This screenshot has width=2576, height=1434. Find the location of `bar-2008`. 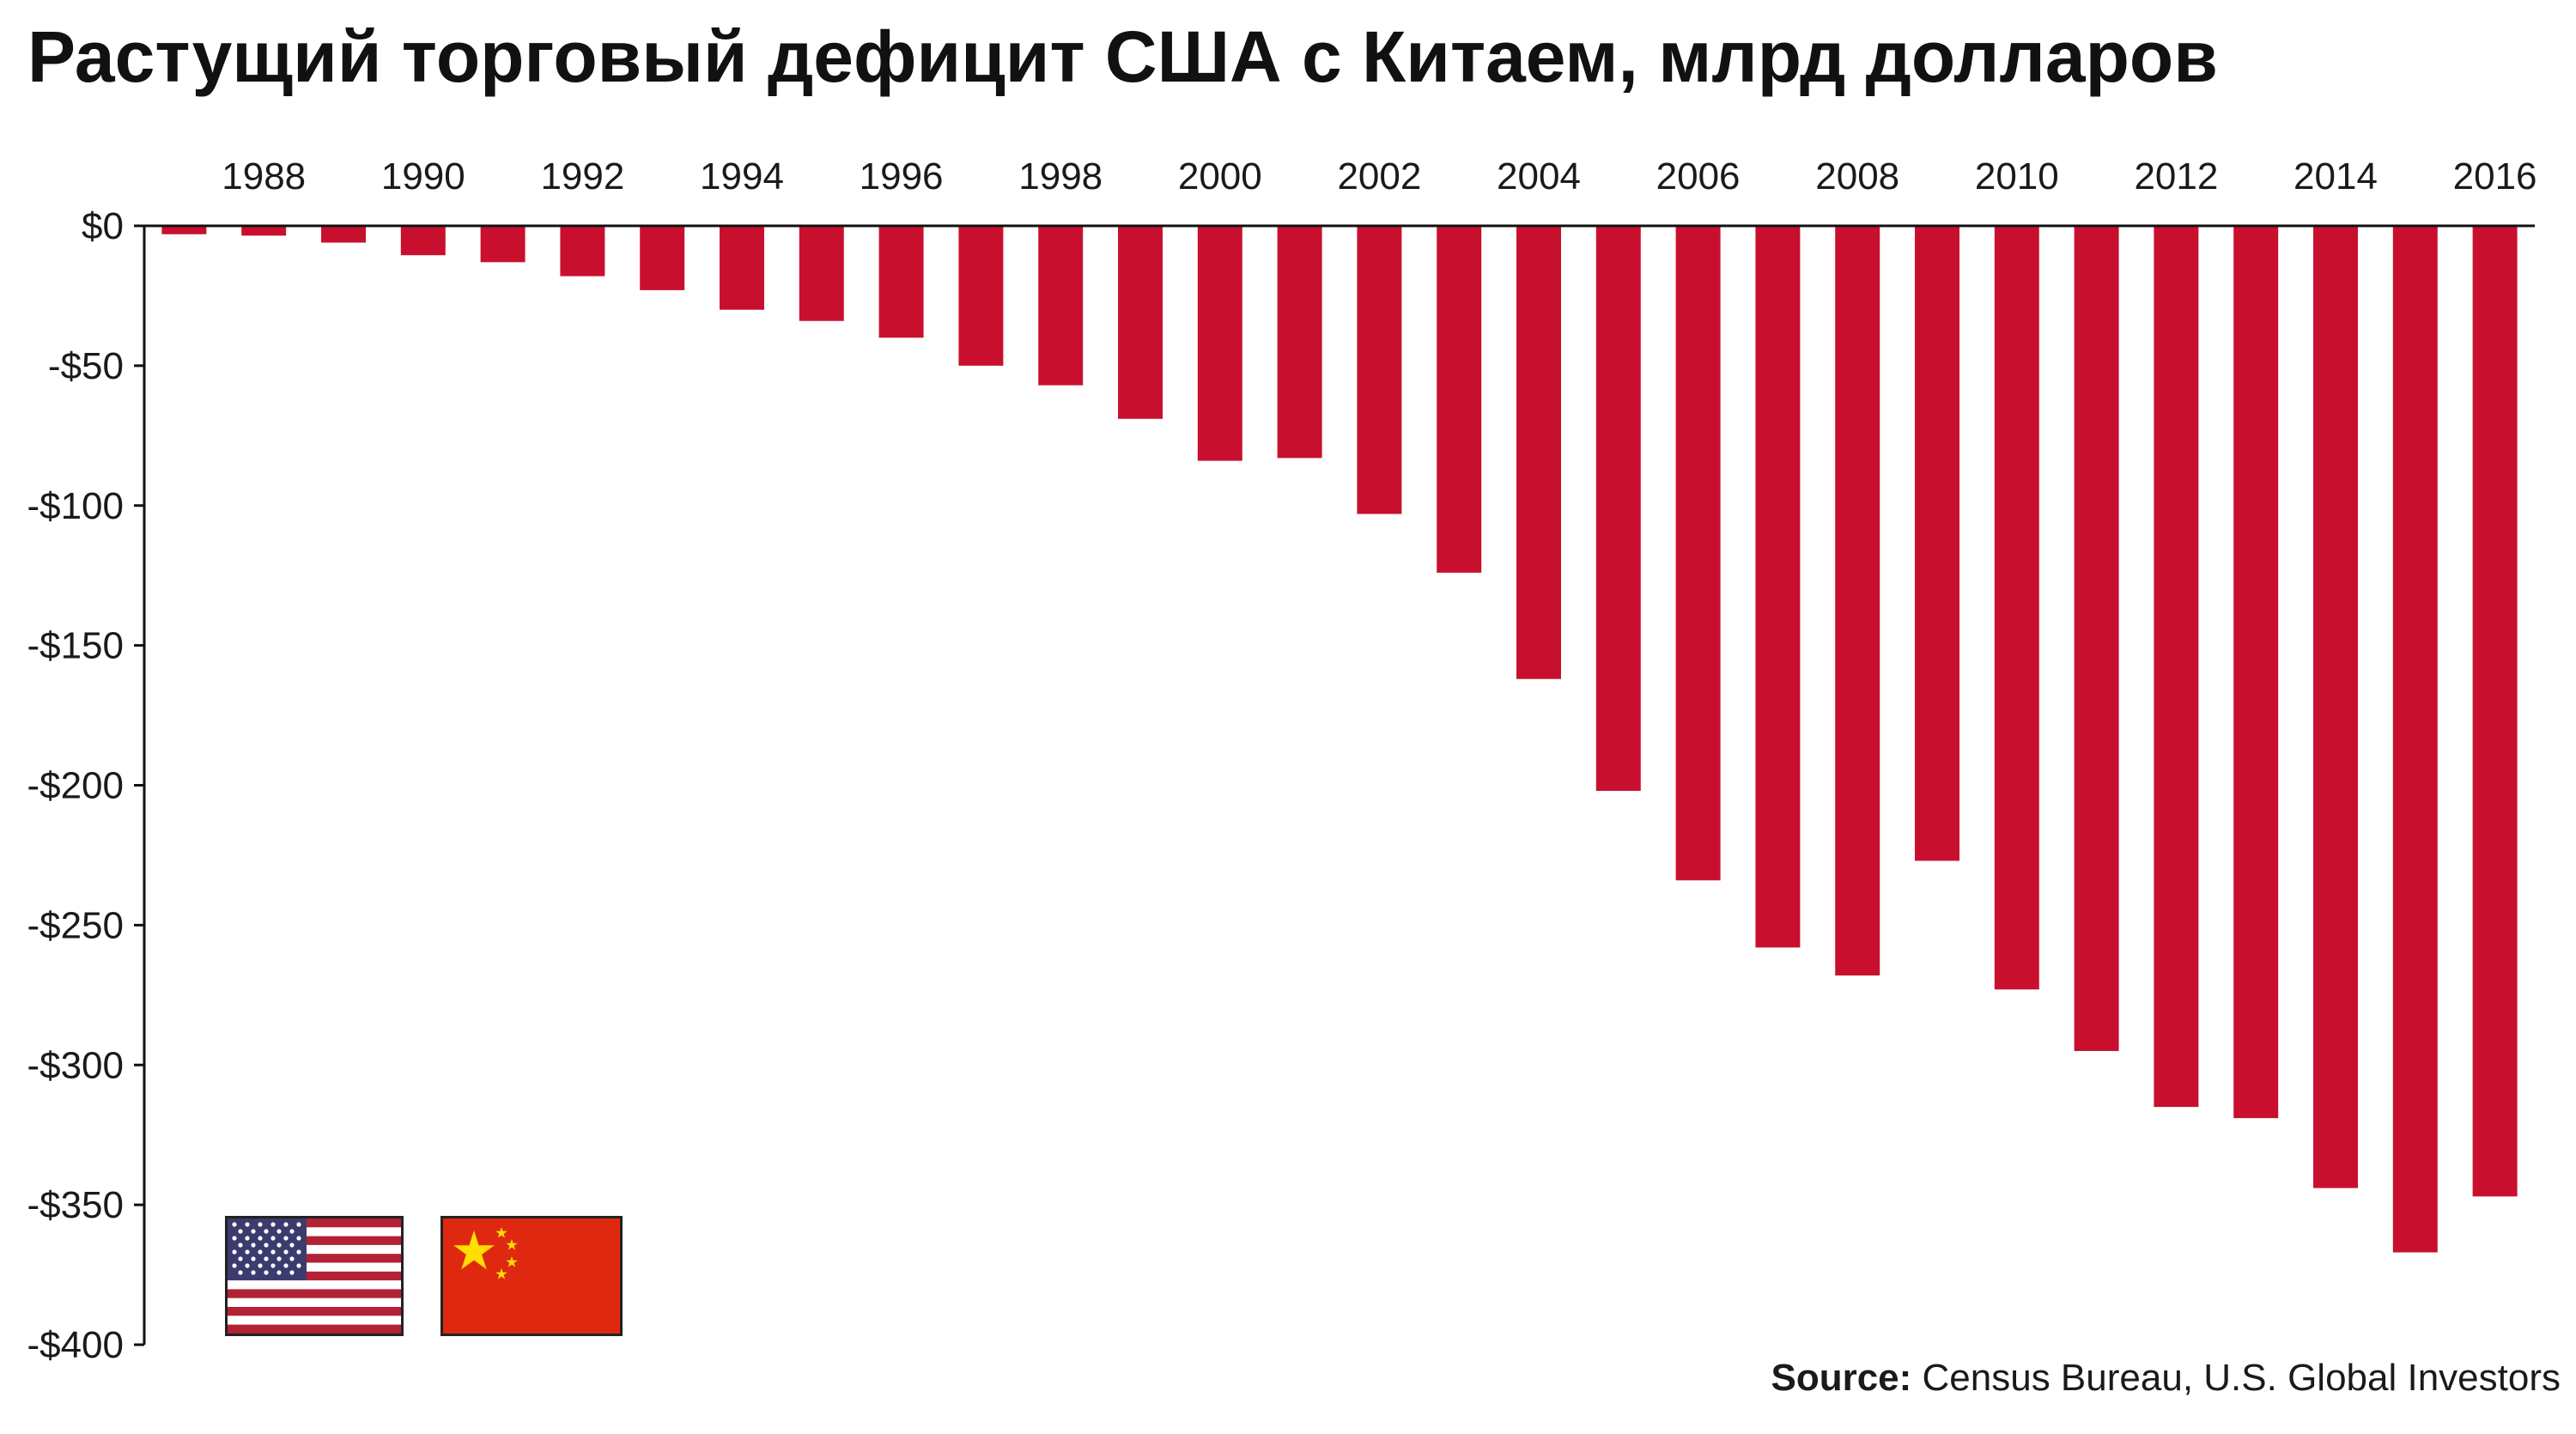

bar-2008 is located at coordinates (1858, 601).